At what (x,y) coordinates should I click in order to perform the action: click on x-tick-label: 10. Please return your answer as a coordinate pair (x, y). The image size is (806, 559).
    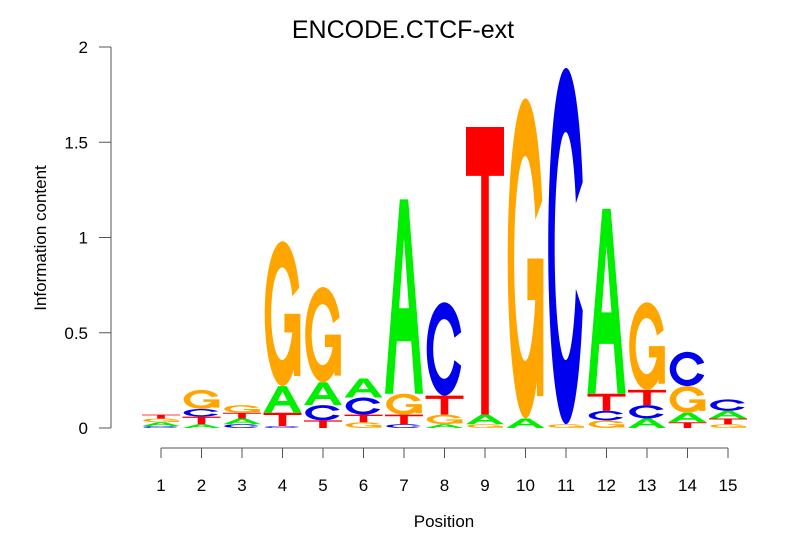
    Looking at the image, I should click on (525, 485).